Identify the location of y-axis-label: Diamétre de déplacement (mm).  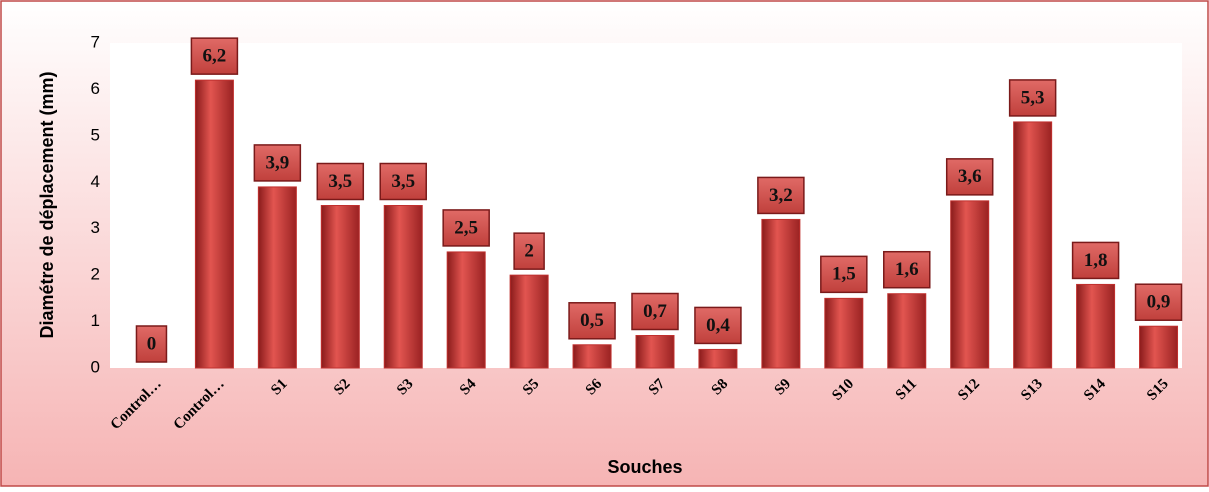
(47, 204).